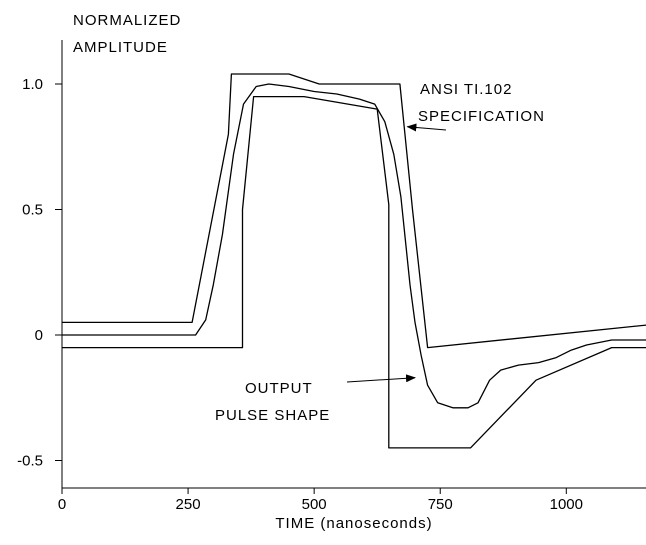 This screenshot has height=545, width=646. What do you see at coordinates (353, 523) in the screenshot?
I see `x-axis-title: TIME (nanoseconds)` at bounding box center [353, 523].